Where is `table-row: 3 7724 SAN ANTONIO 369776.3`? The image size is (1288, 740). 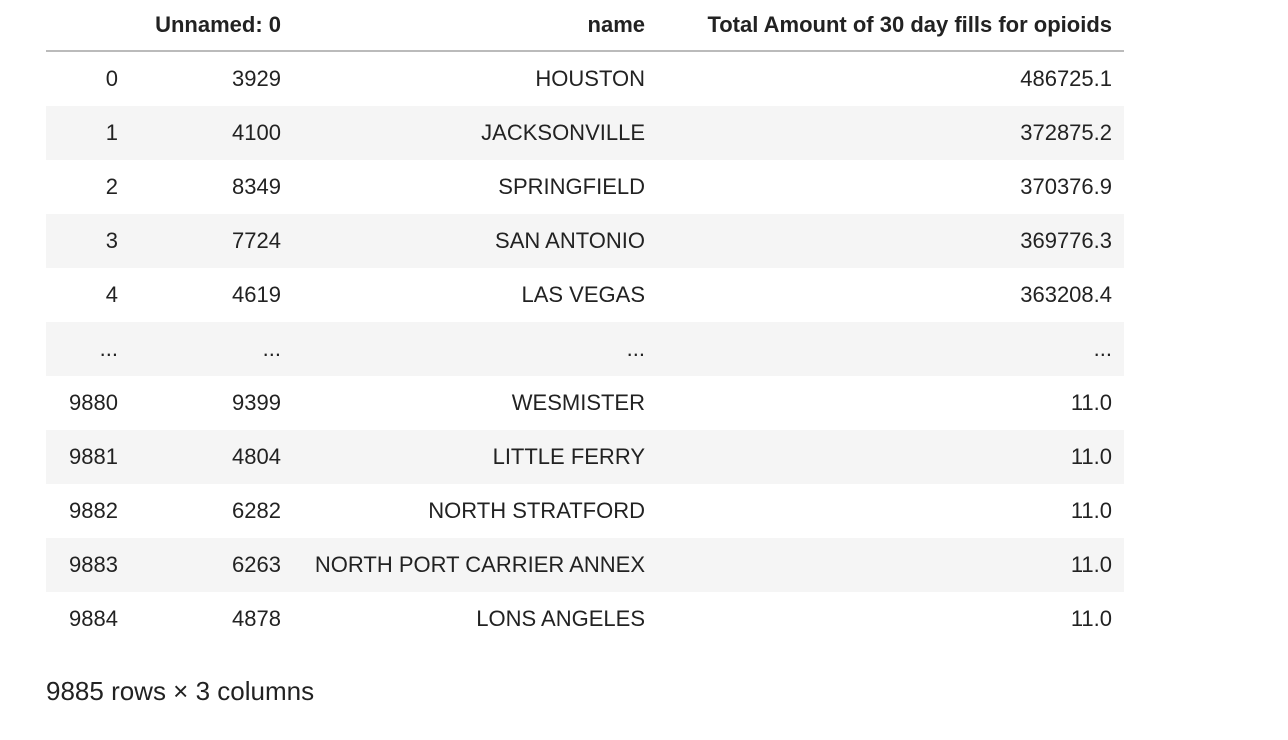
table-row: 3 7724 SAN ANTONIO 369776.3 is located at coordinates (585, 241).